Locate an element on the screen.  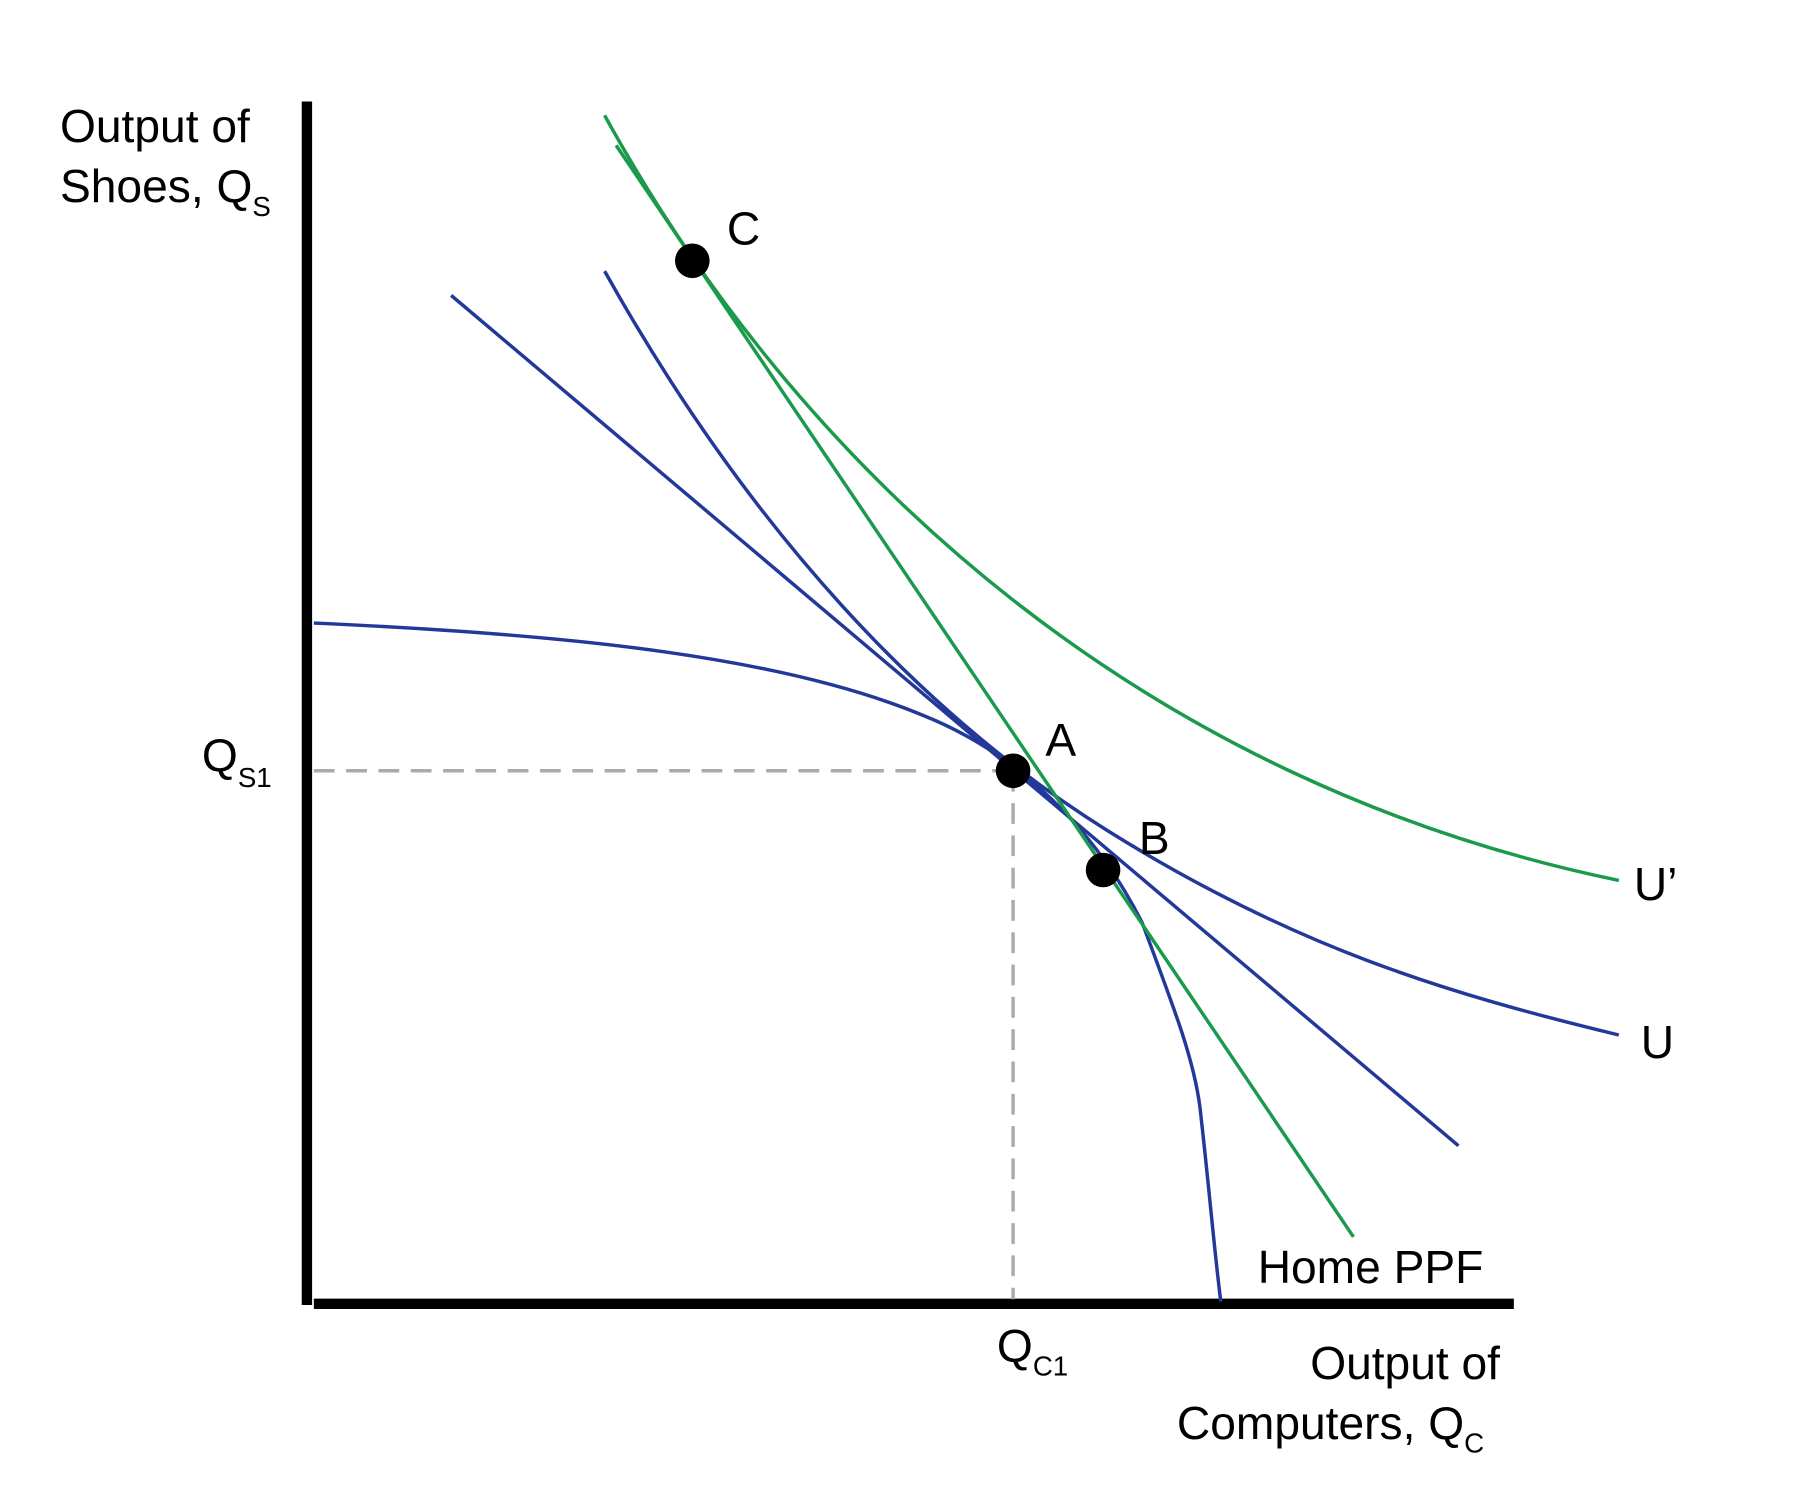
subscript: S is located at coordinates (261, 206).